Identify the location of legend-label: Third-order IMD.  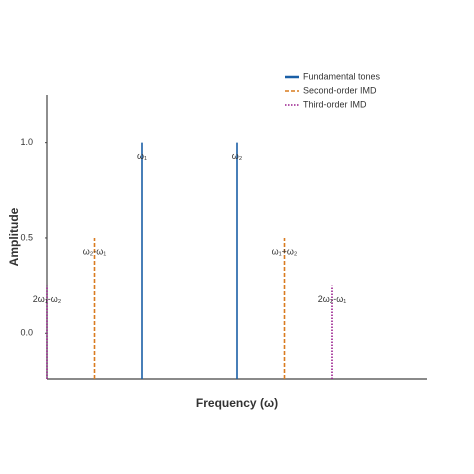
(335, 104).